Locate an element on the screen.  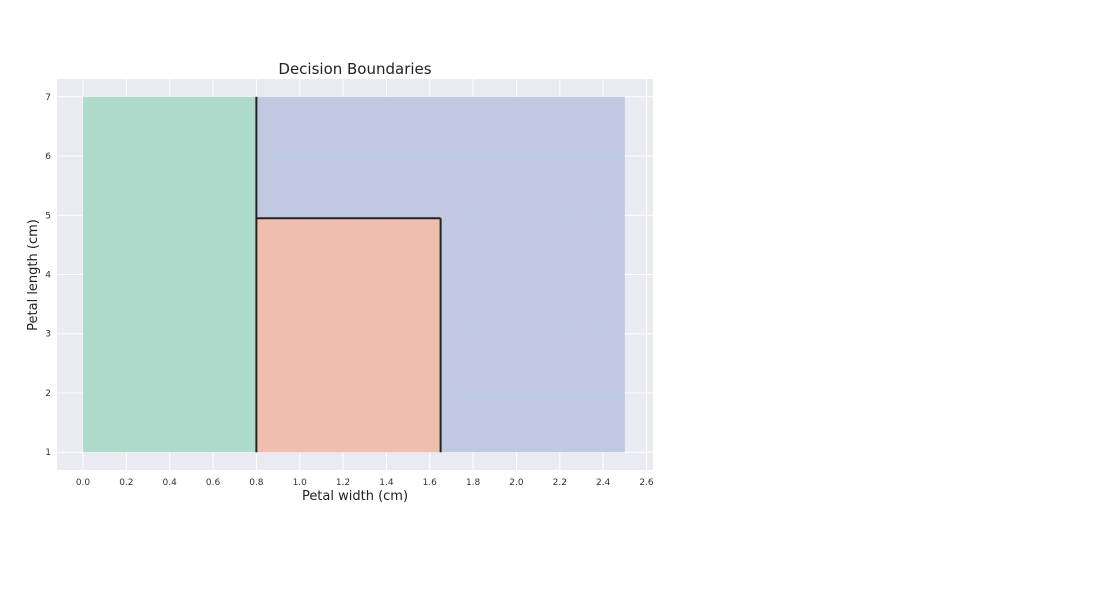
x-tick-label: 1.6 is located at coordinates (430, 483).